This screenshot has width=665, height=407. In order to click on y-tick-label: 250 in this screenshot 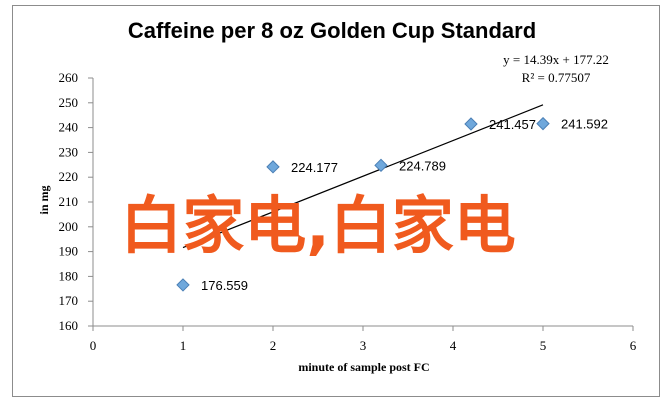, I will do `click(69, 102)`.